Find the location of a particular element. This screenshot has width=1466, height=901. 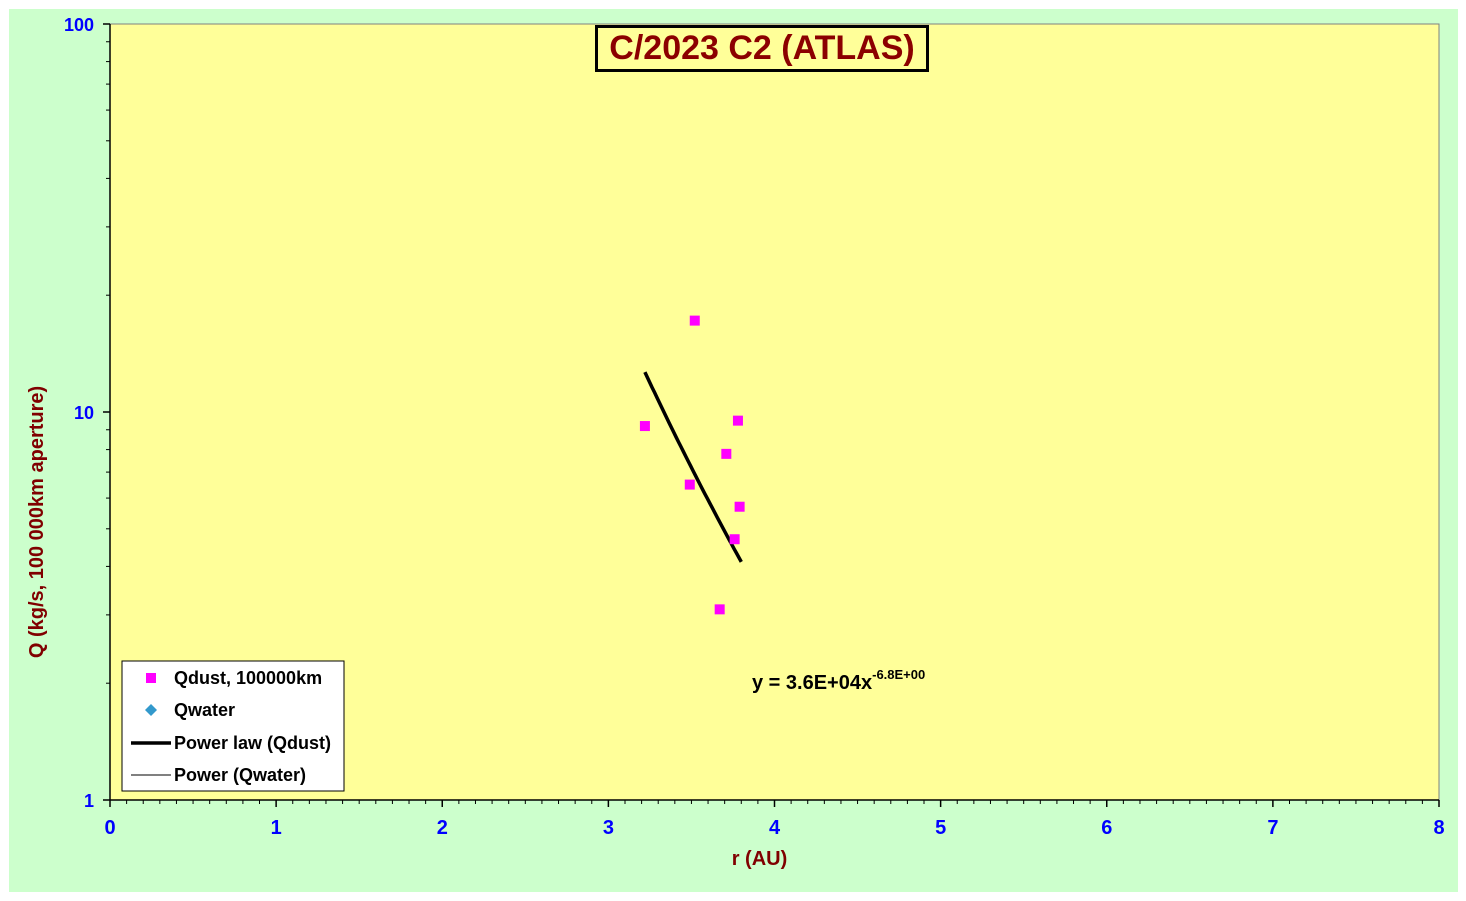

legend-qwater-label: Qwater is located at coordinates (204, 710).